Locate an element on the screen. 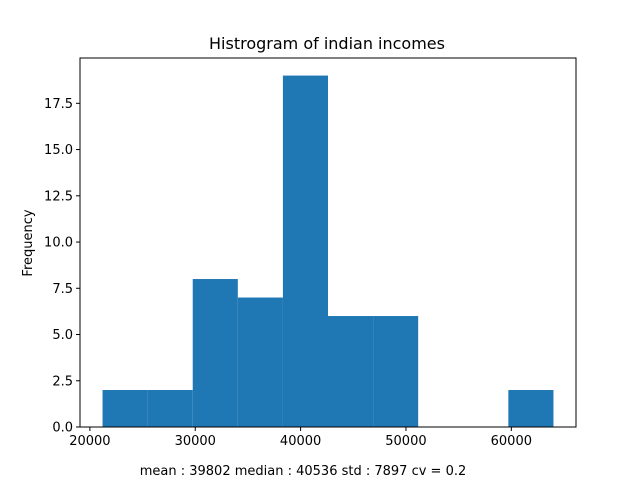  y-tick-label: 7.5 is located at coordinates (62, 289).